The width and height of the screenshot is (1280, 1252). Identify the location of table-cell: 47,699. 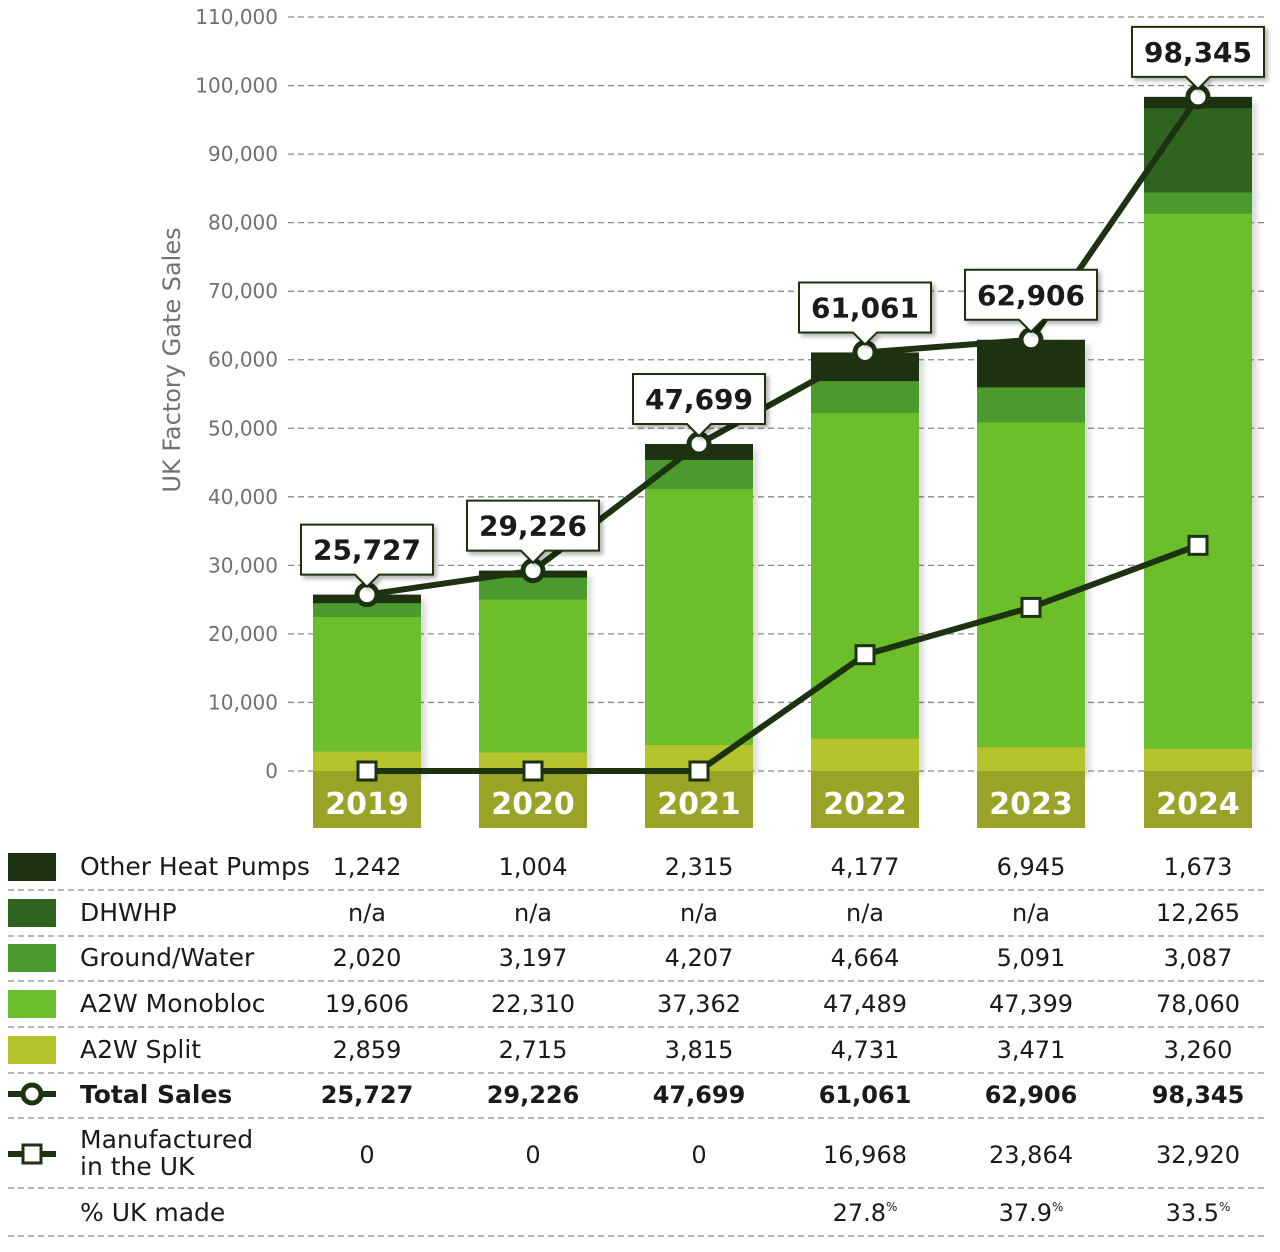
(699, 1095).